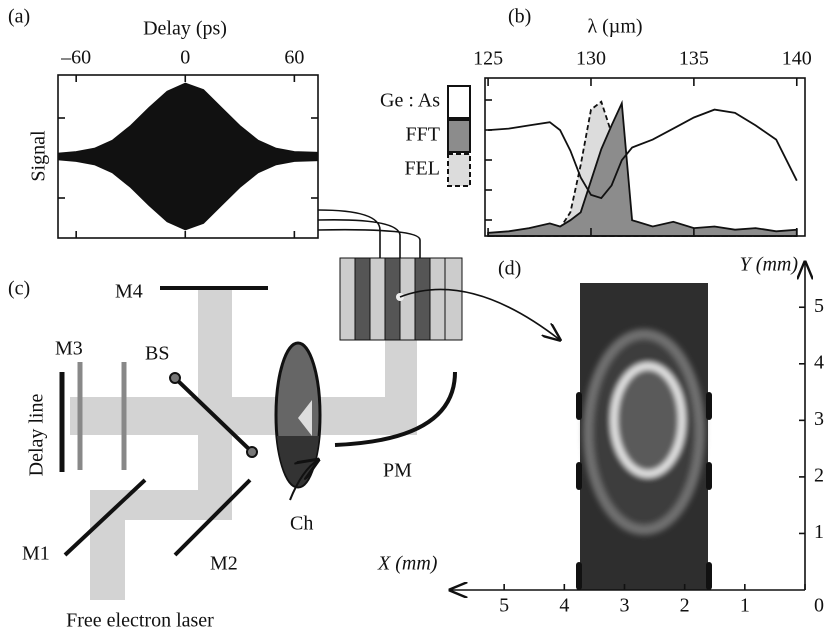  I want to click on x-tick-label: 3, so click(624, 606).